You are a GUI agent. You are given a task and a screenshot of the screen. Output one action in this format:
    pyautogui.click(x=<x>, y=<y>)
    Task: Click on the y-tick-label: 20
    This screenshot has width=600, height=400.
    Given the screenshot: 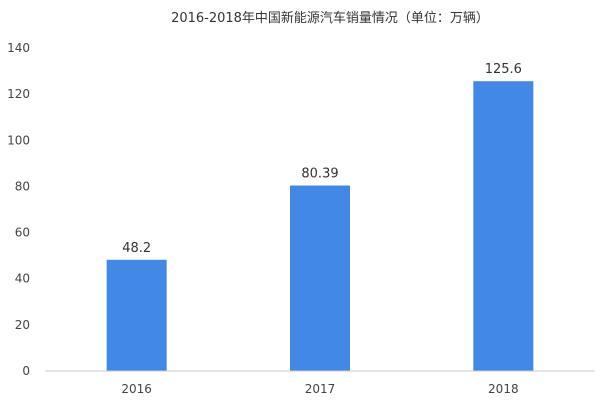 What is the action you would take?
    pyautogui.click(x=22, y=325)
    